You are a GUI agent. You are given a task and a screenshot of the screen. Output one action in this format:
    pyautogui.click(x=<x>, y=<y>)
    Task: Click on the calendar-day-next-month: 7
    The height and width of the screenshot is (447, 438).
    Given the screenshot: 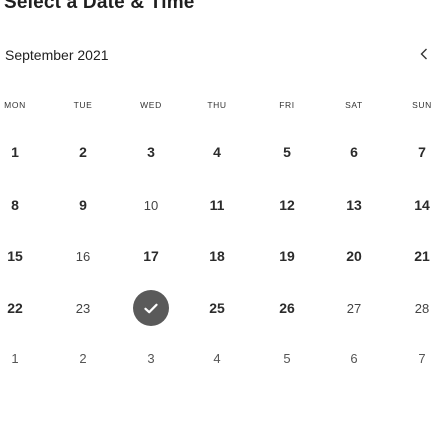 What is the action you would take?
    pyautogui.click(x=420, y=358)
    